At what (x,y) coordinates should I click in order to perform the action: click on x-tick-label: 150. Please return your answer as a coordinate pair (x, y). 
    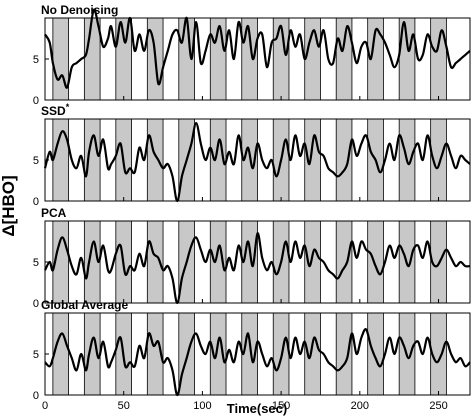
    Looking at the image, I should click on (281, 406).